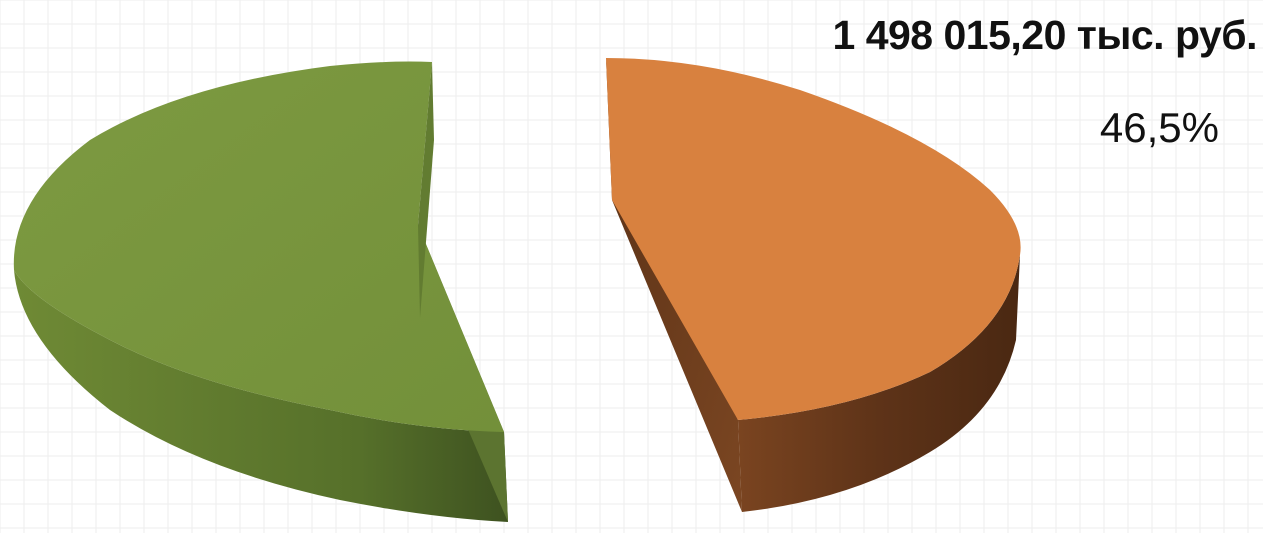  Describe the element at coordinates (426, 190) in the screenshot. I see `pie-slice-green-inner-edge` at that location.